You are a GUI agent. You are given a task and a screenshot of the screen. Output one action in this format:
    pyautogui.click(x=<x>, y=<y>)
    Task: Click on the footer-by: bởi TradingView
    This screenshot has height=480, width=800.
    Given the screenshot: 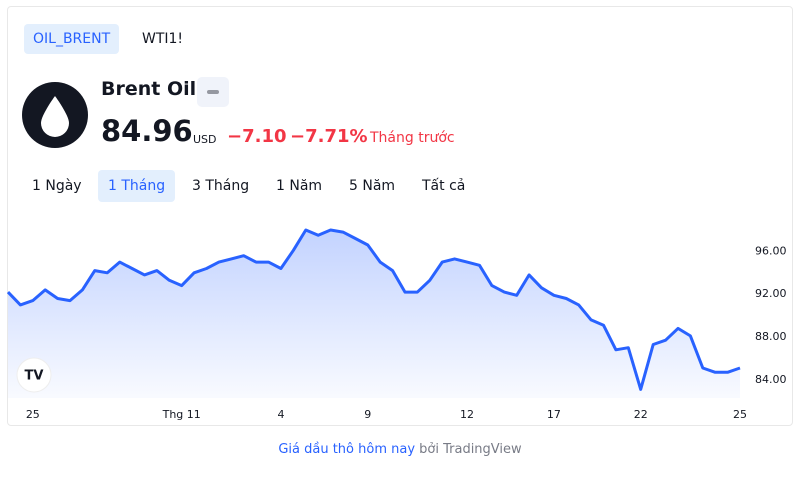 What is the action you would take?
    pyautogui.click(x=470, y=449)
    